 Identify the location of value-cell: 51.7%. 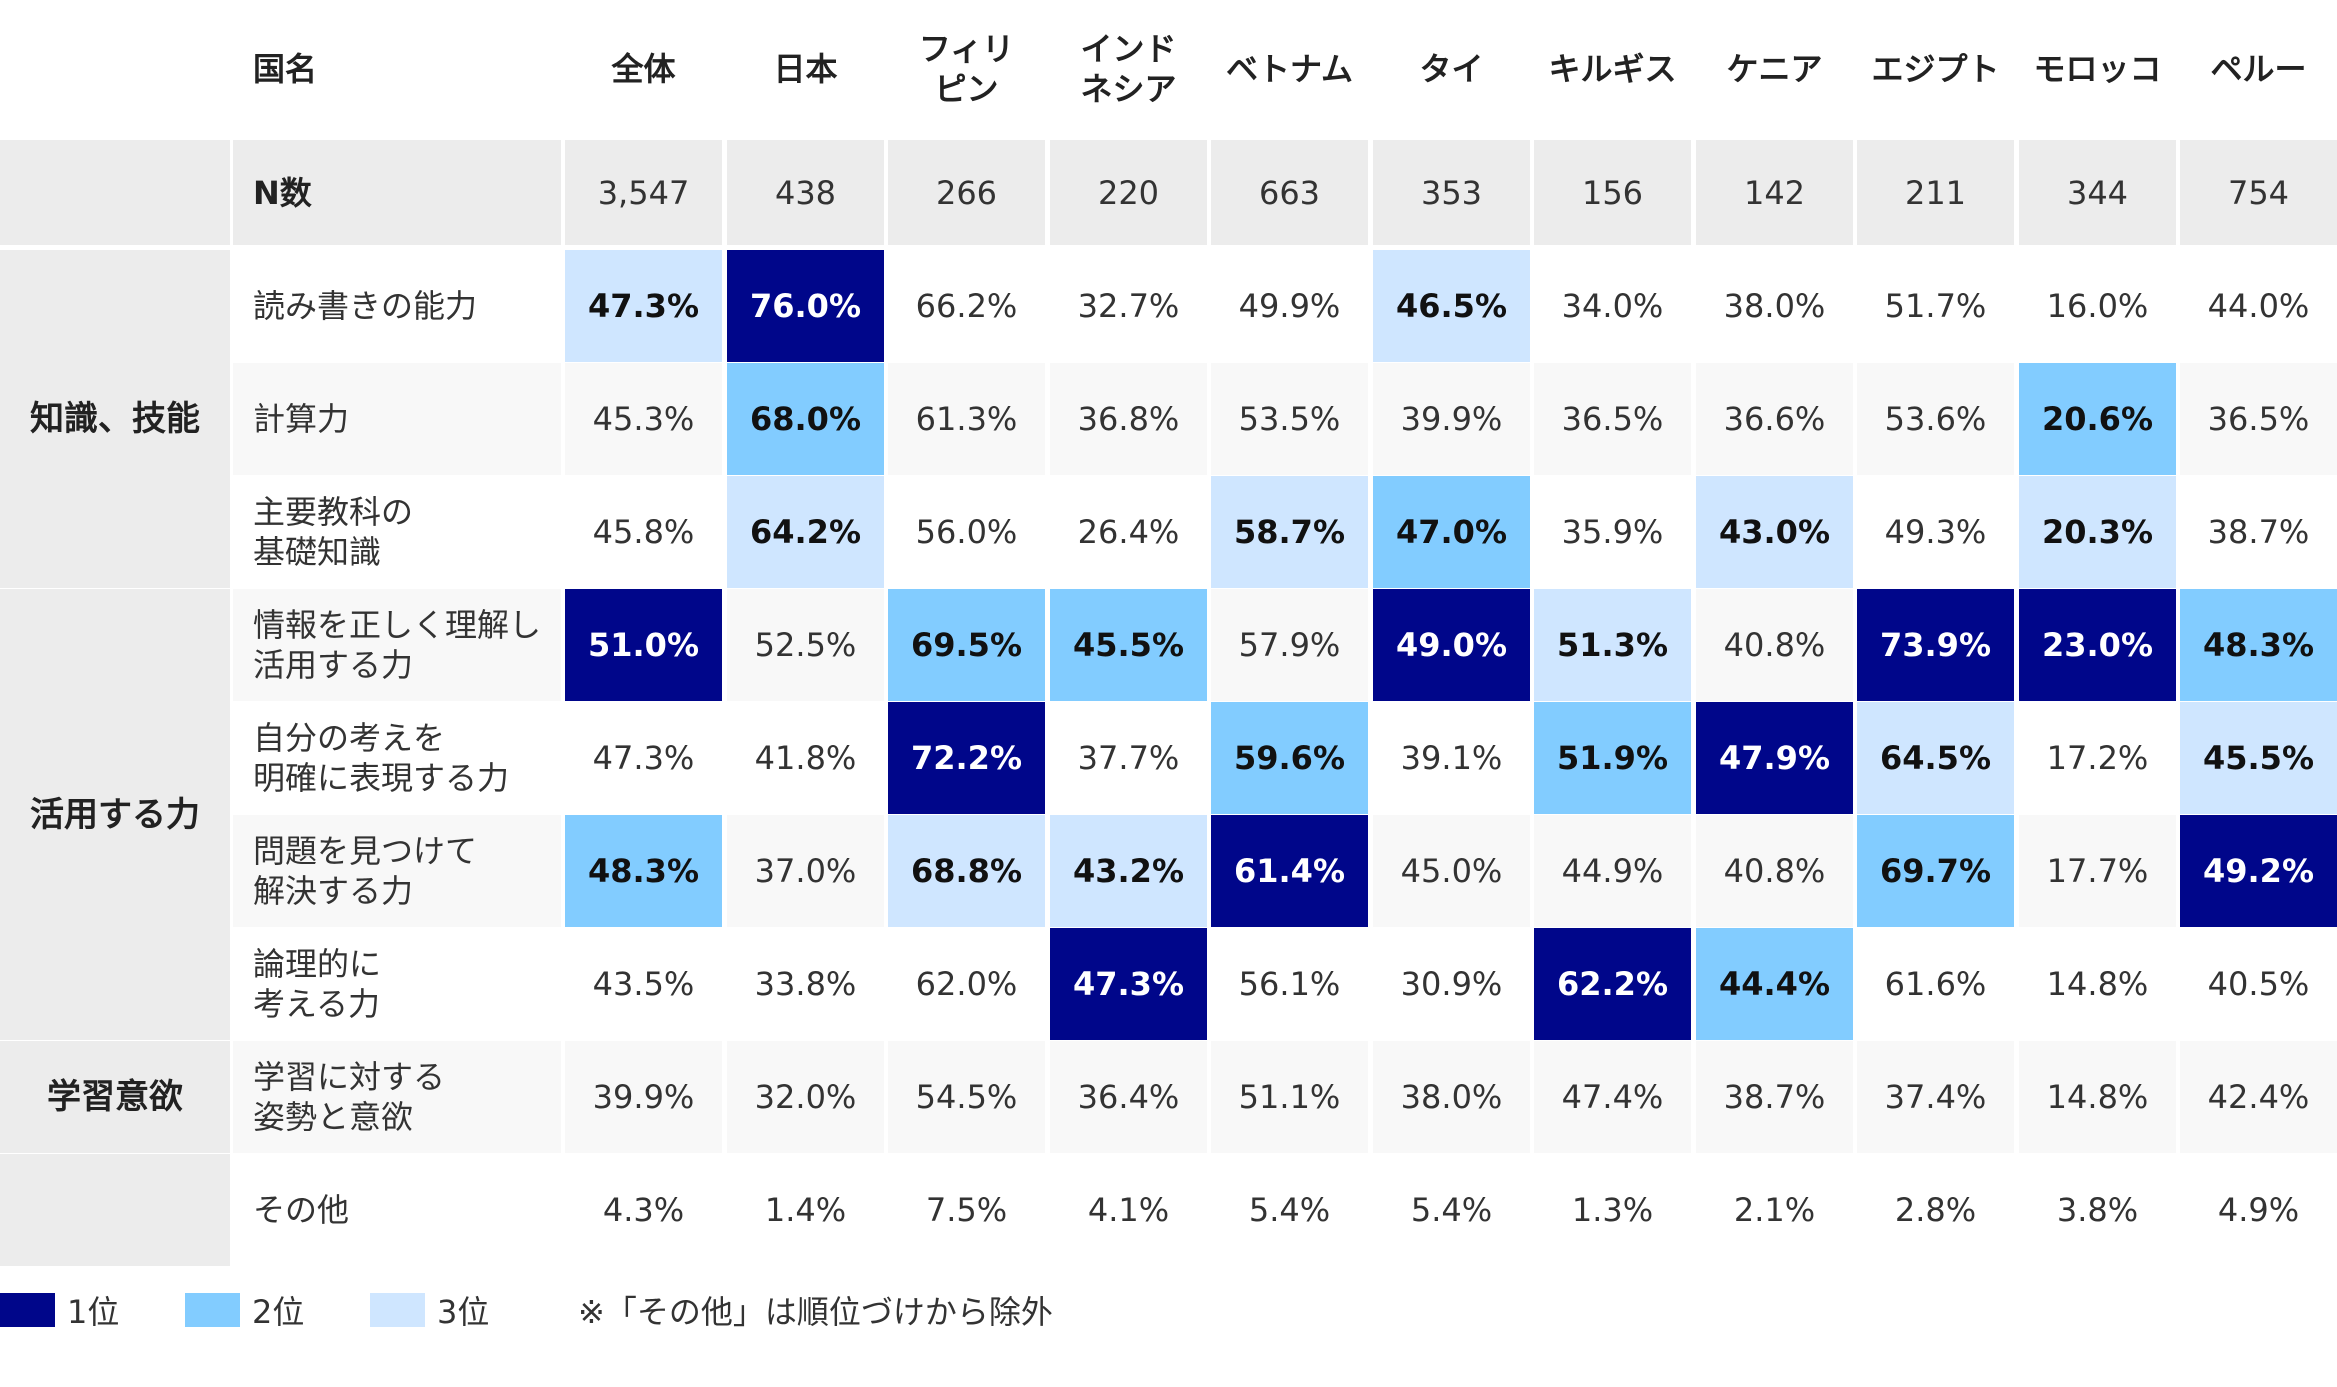
(1935, 306).